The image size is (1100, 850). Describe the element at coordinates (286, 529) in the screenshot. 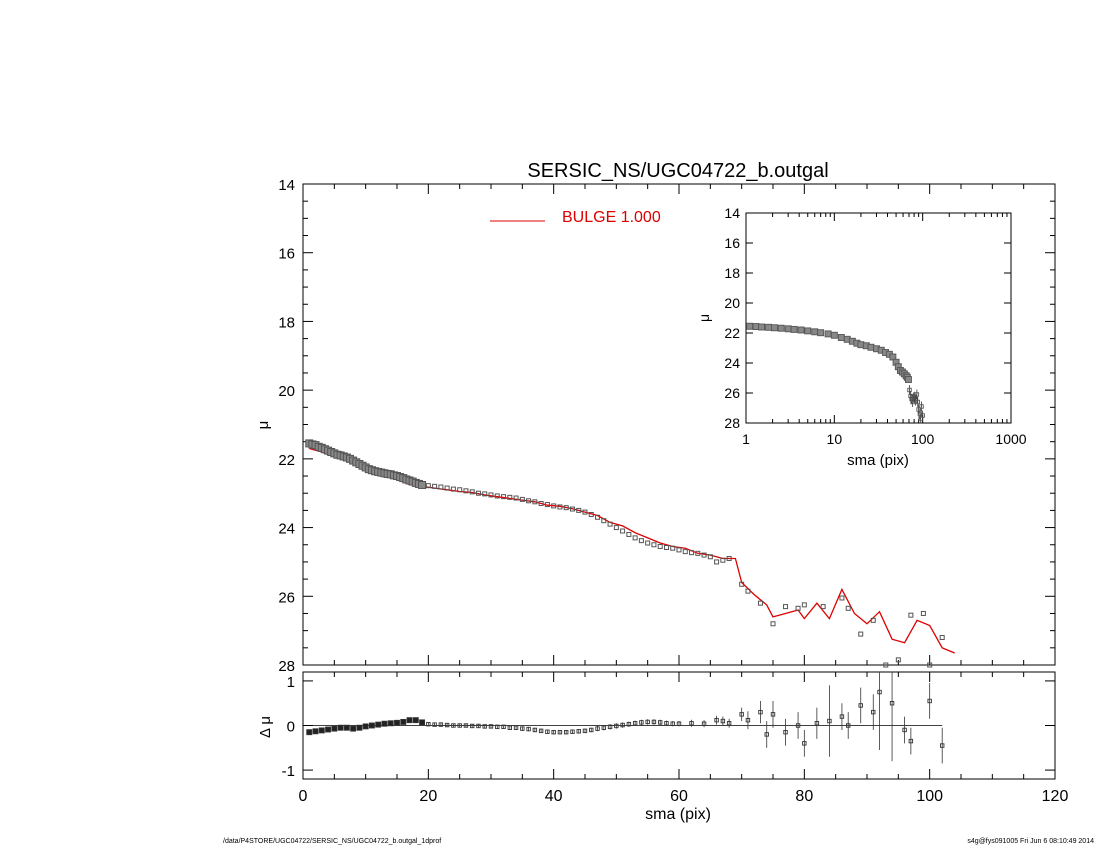

I see `main-y-tick-label: 24` at that location.